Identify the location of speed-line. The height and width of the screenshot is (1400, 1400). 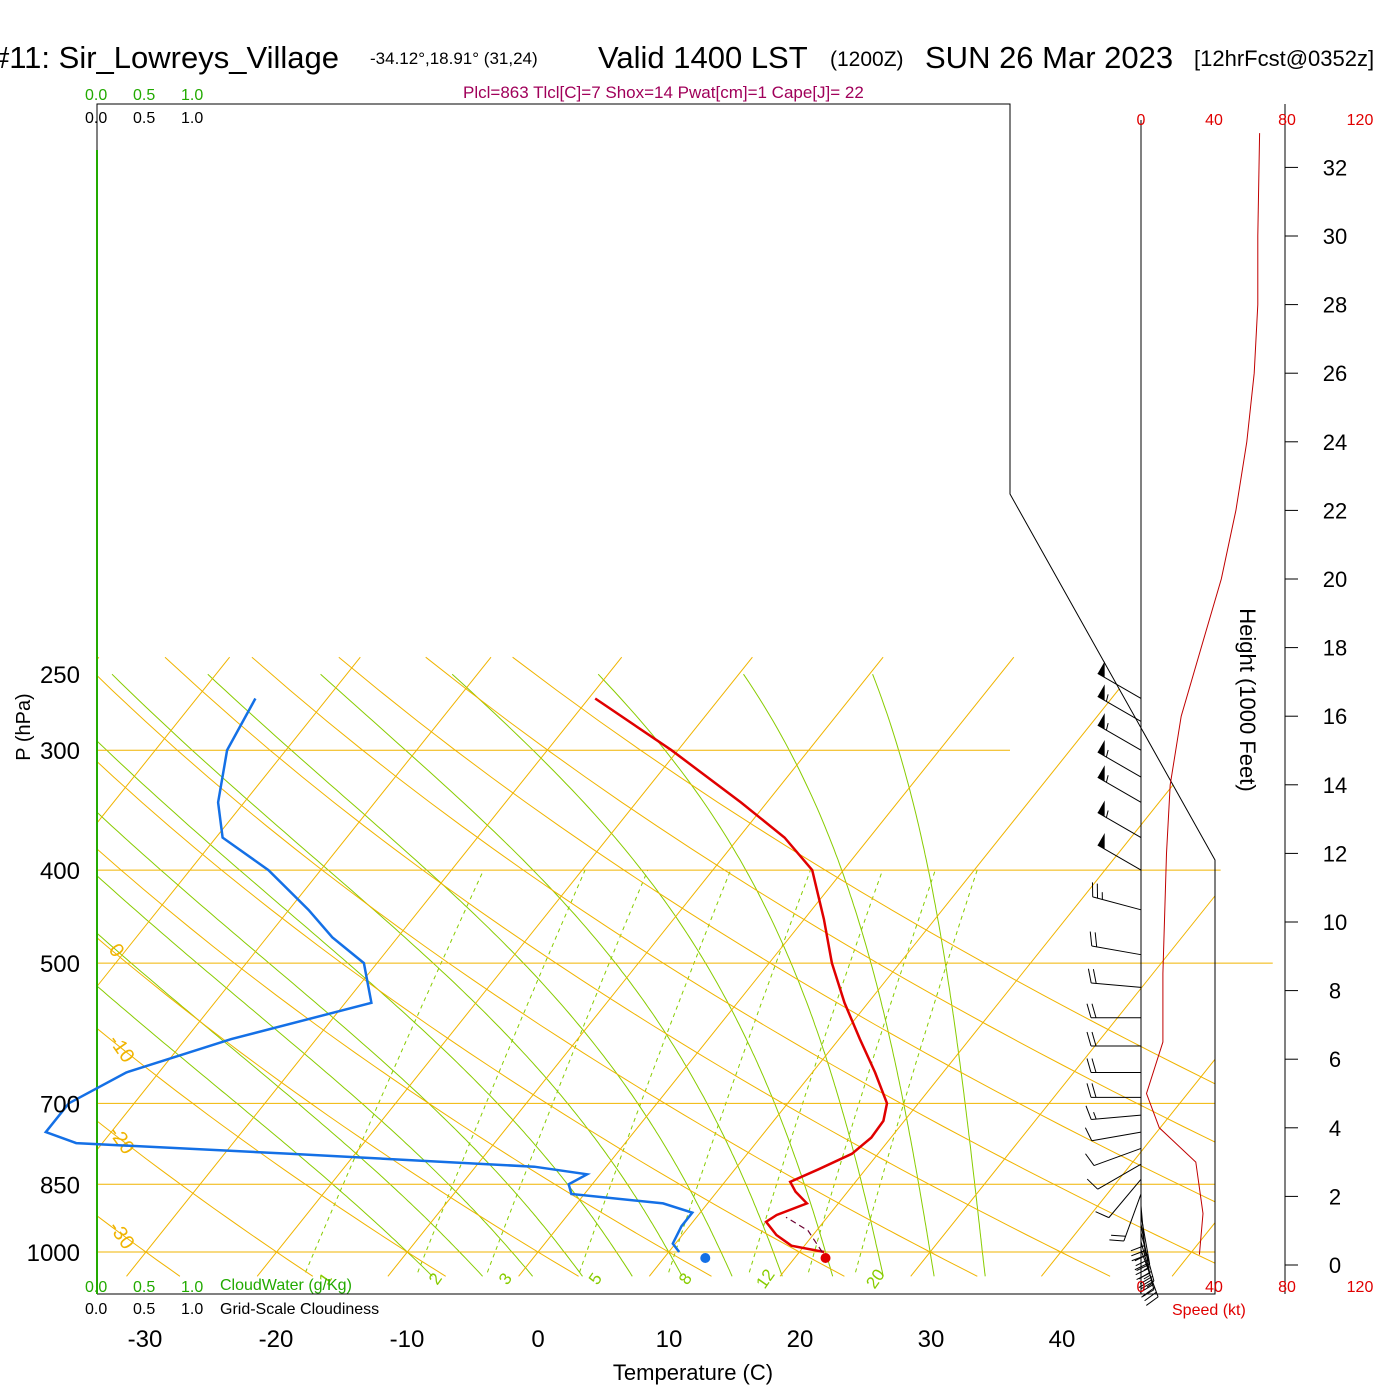
(1203, 694).